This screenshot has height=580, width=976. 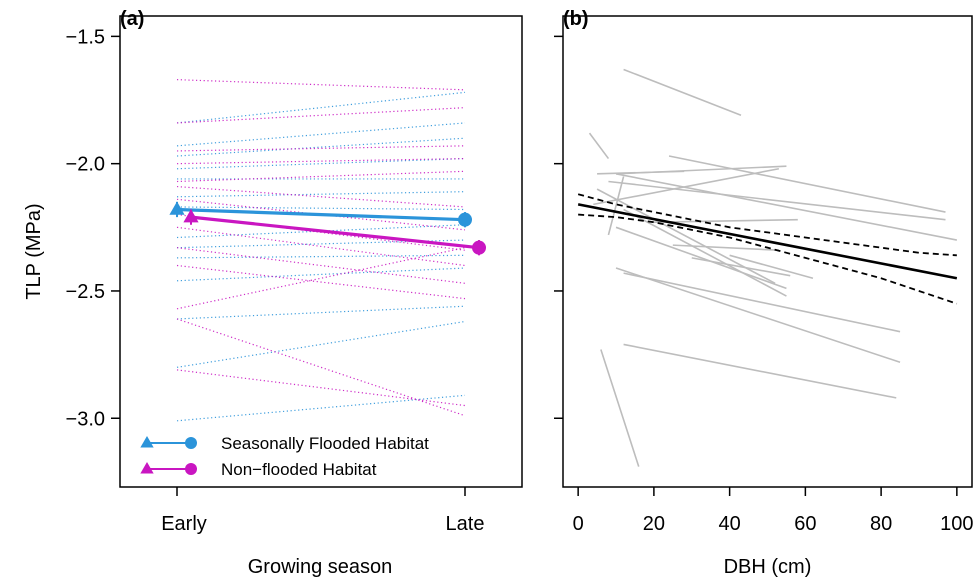 What do you see at coordinates (85, 37) in the screenshot?
I see `panel-a-y-tick-label-1: −1.5` at bounding box center [85, 37].